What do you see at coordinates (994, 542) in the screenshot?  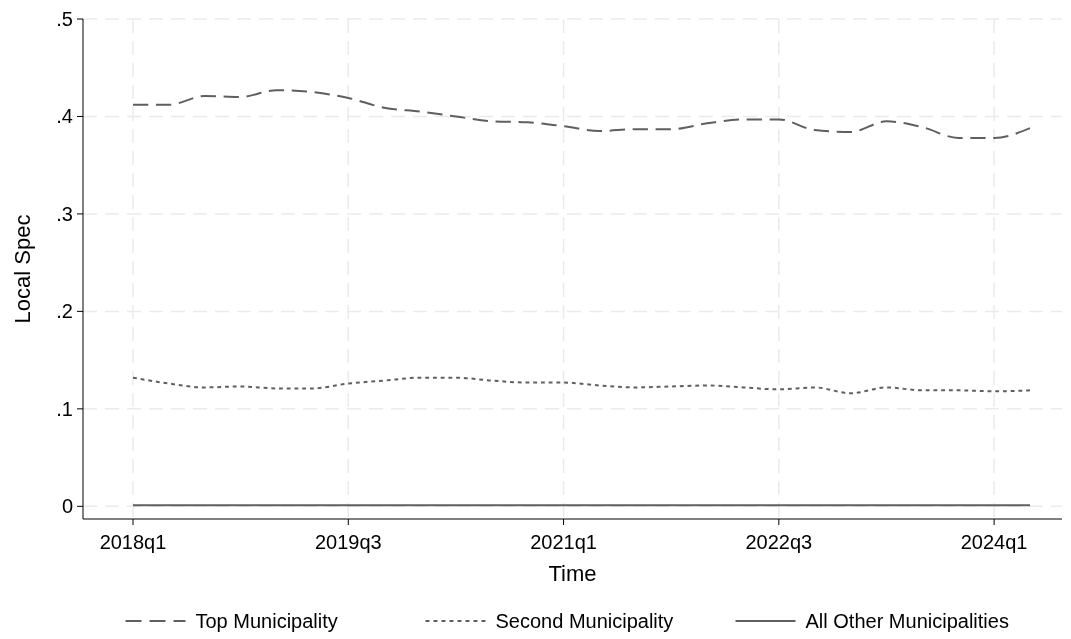 I see `x-tick-label: 2024q1` at bounding box center [994, 542].